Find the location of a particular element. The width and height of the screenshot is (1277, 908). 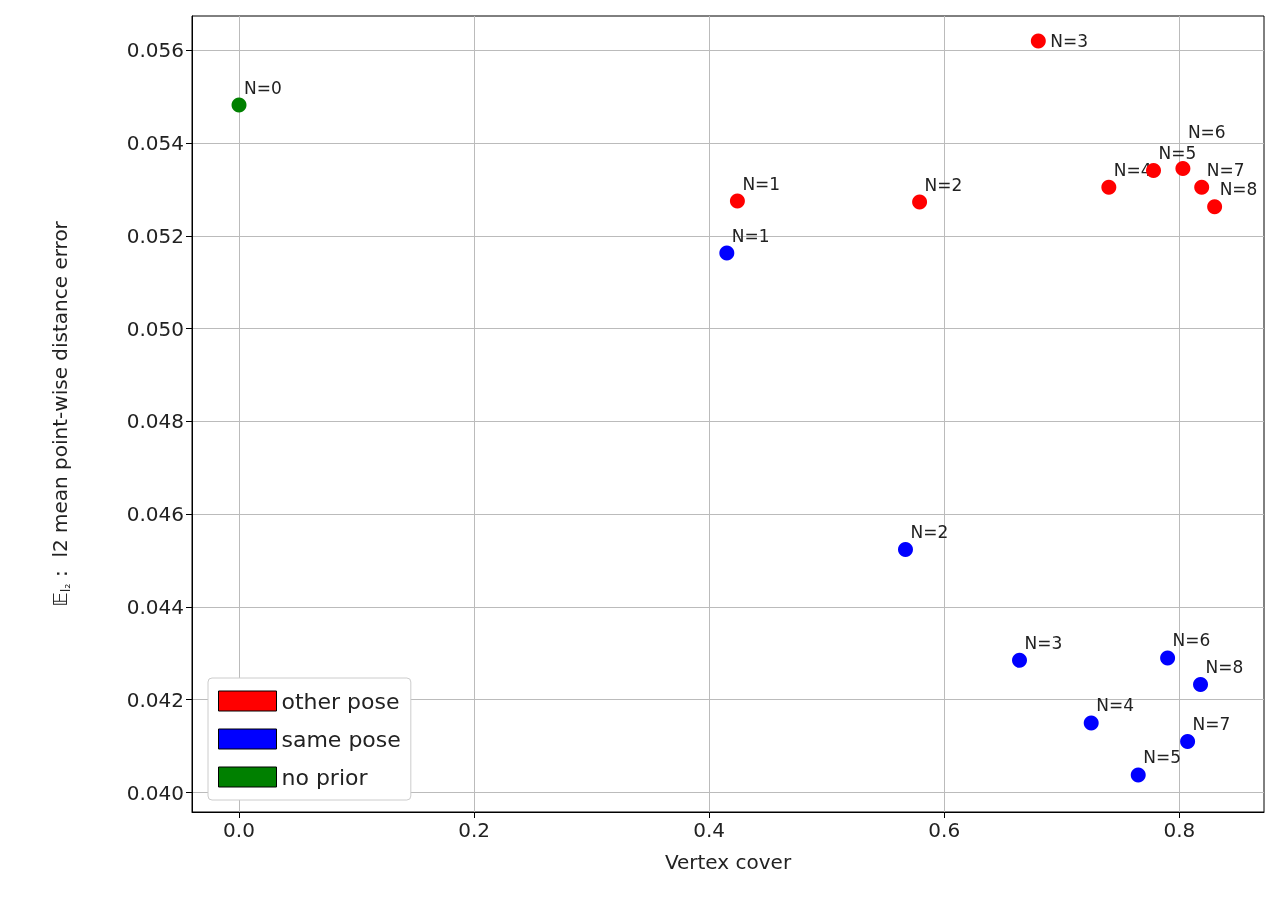

x-tick-label: 0.2 is located at coordinates (474, 830).